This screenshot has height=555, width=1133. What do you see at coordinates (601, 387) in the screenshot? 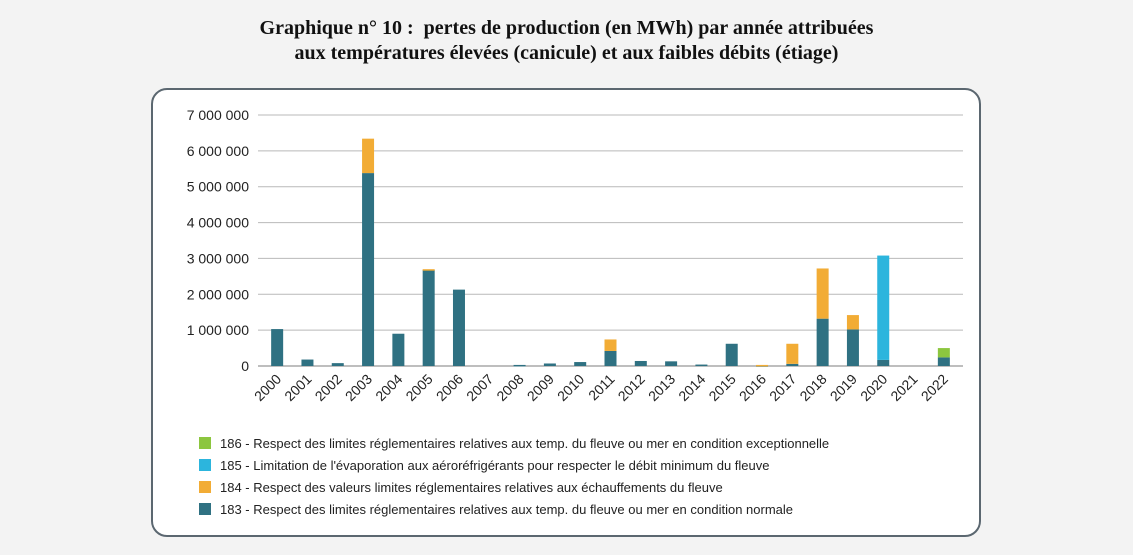
I see `x-tick-label: 2011` at bounding box center [601, 387].